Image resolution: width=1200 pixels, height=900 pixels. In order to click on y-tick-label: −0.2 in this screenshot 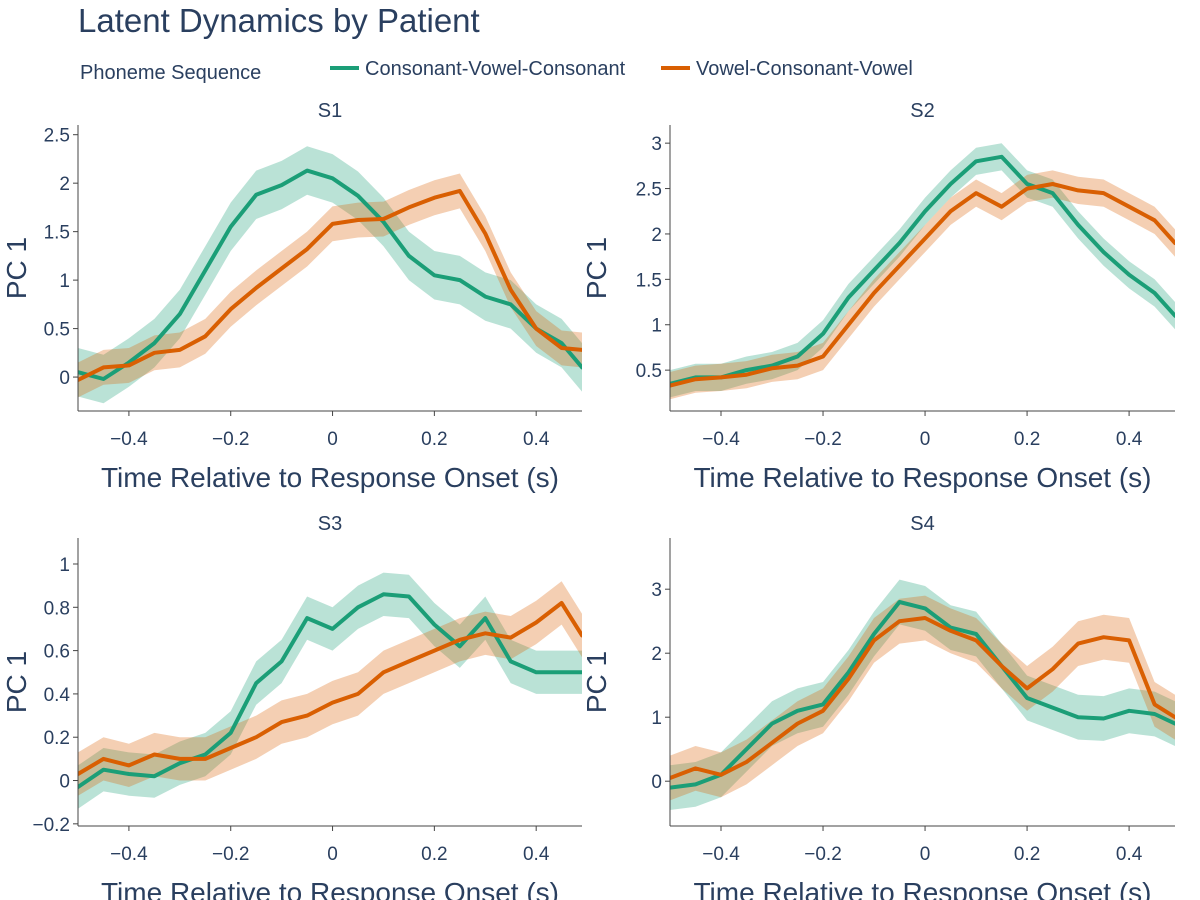, I will do `click(51, 825)`.